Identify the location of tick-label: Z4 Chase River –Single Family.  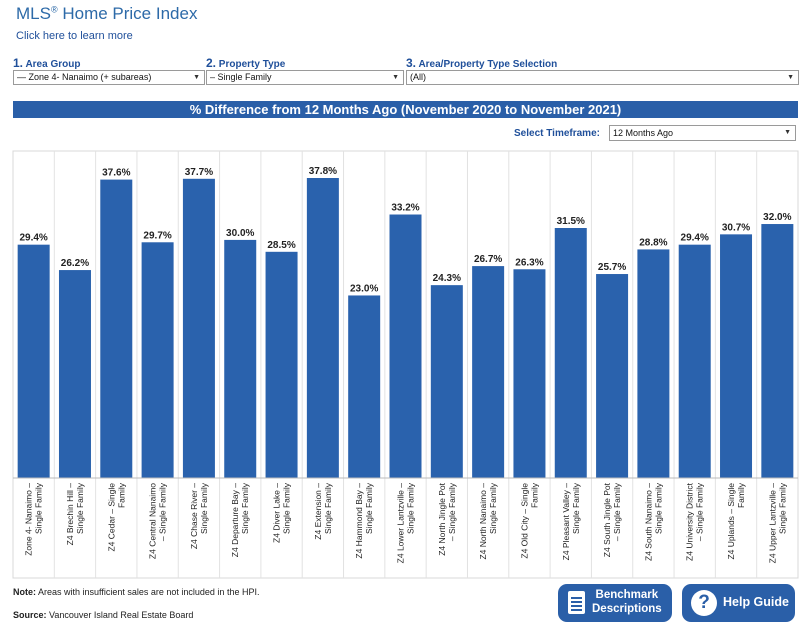
(199, 515).